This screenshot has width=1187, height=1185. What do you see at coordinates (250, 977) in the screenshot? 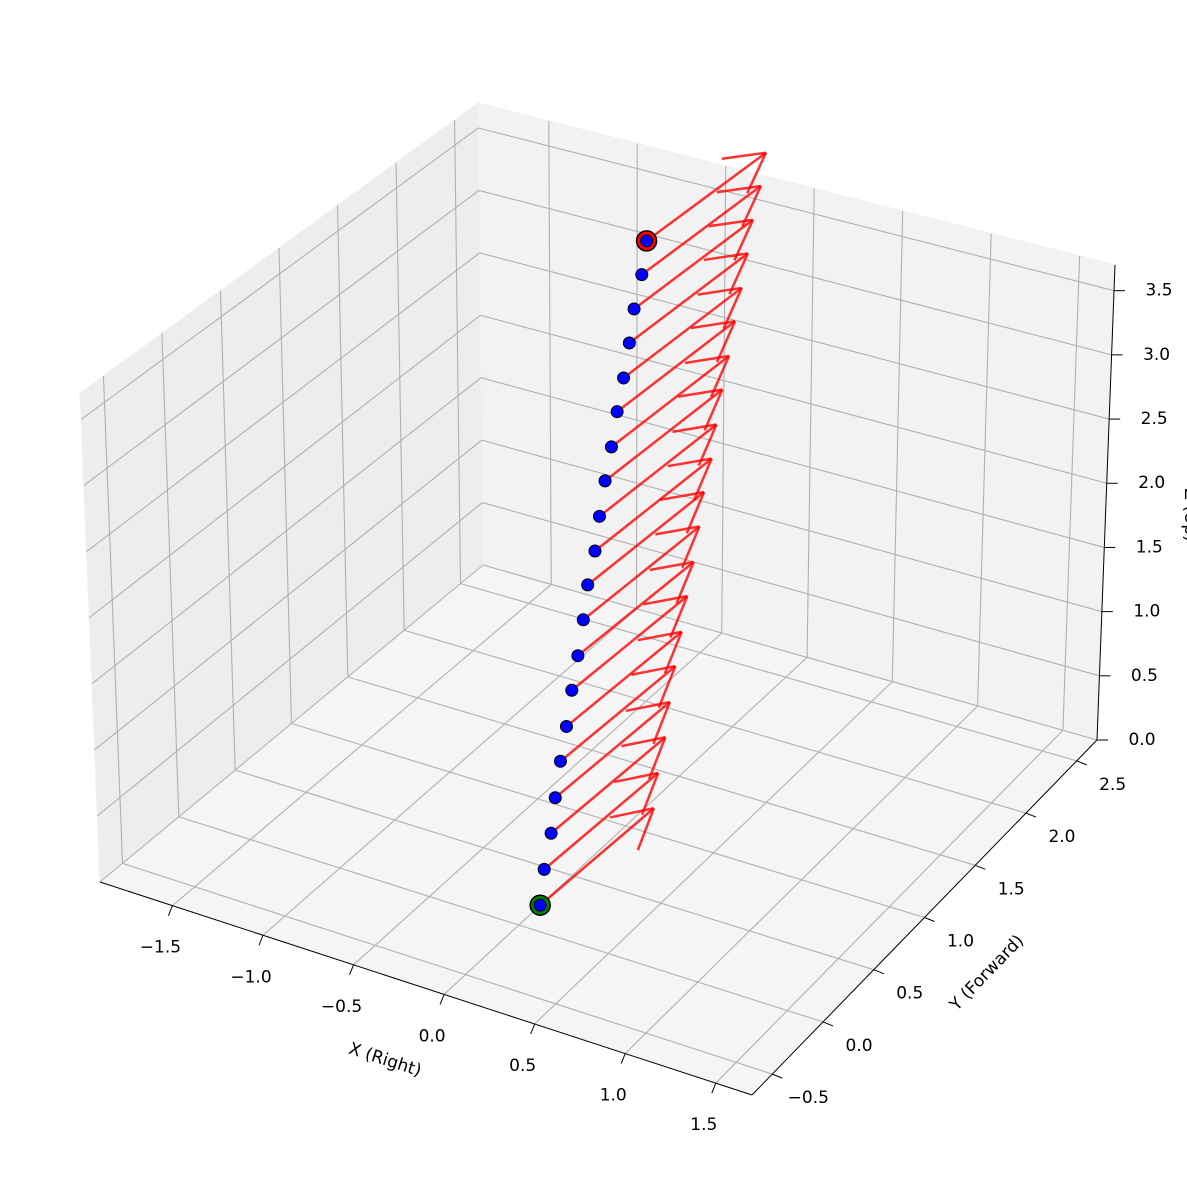
I see `x-tick-label: −1.0` at bounding box center [250, 977].